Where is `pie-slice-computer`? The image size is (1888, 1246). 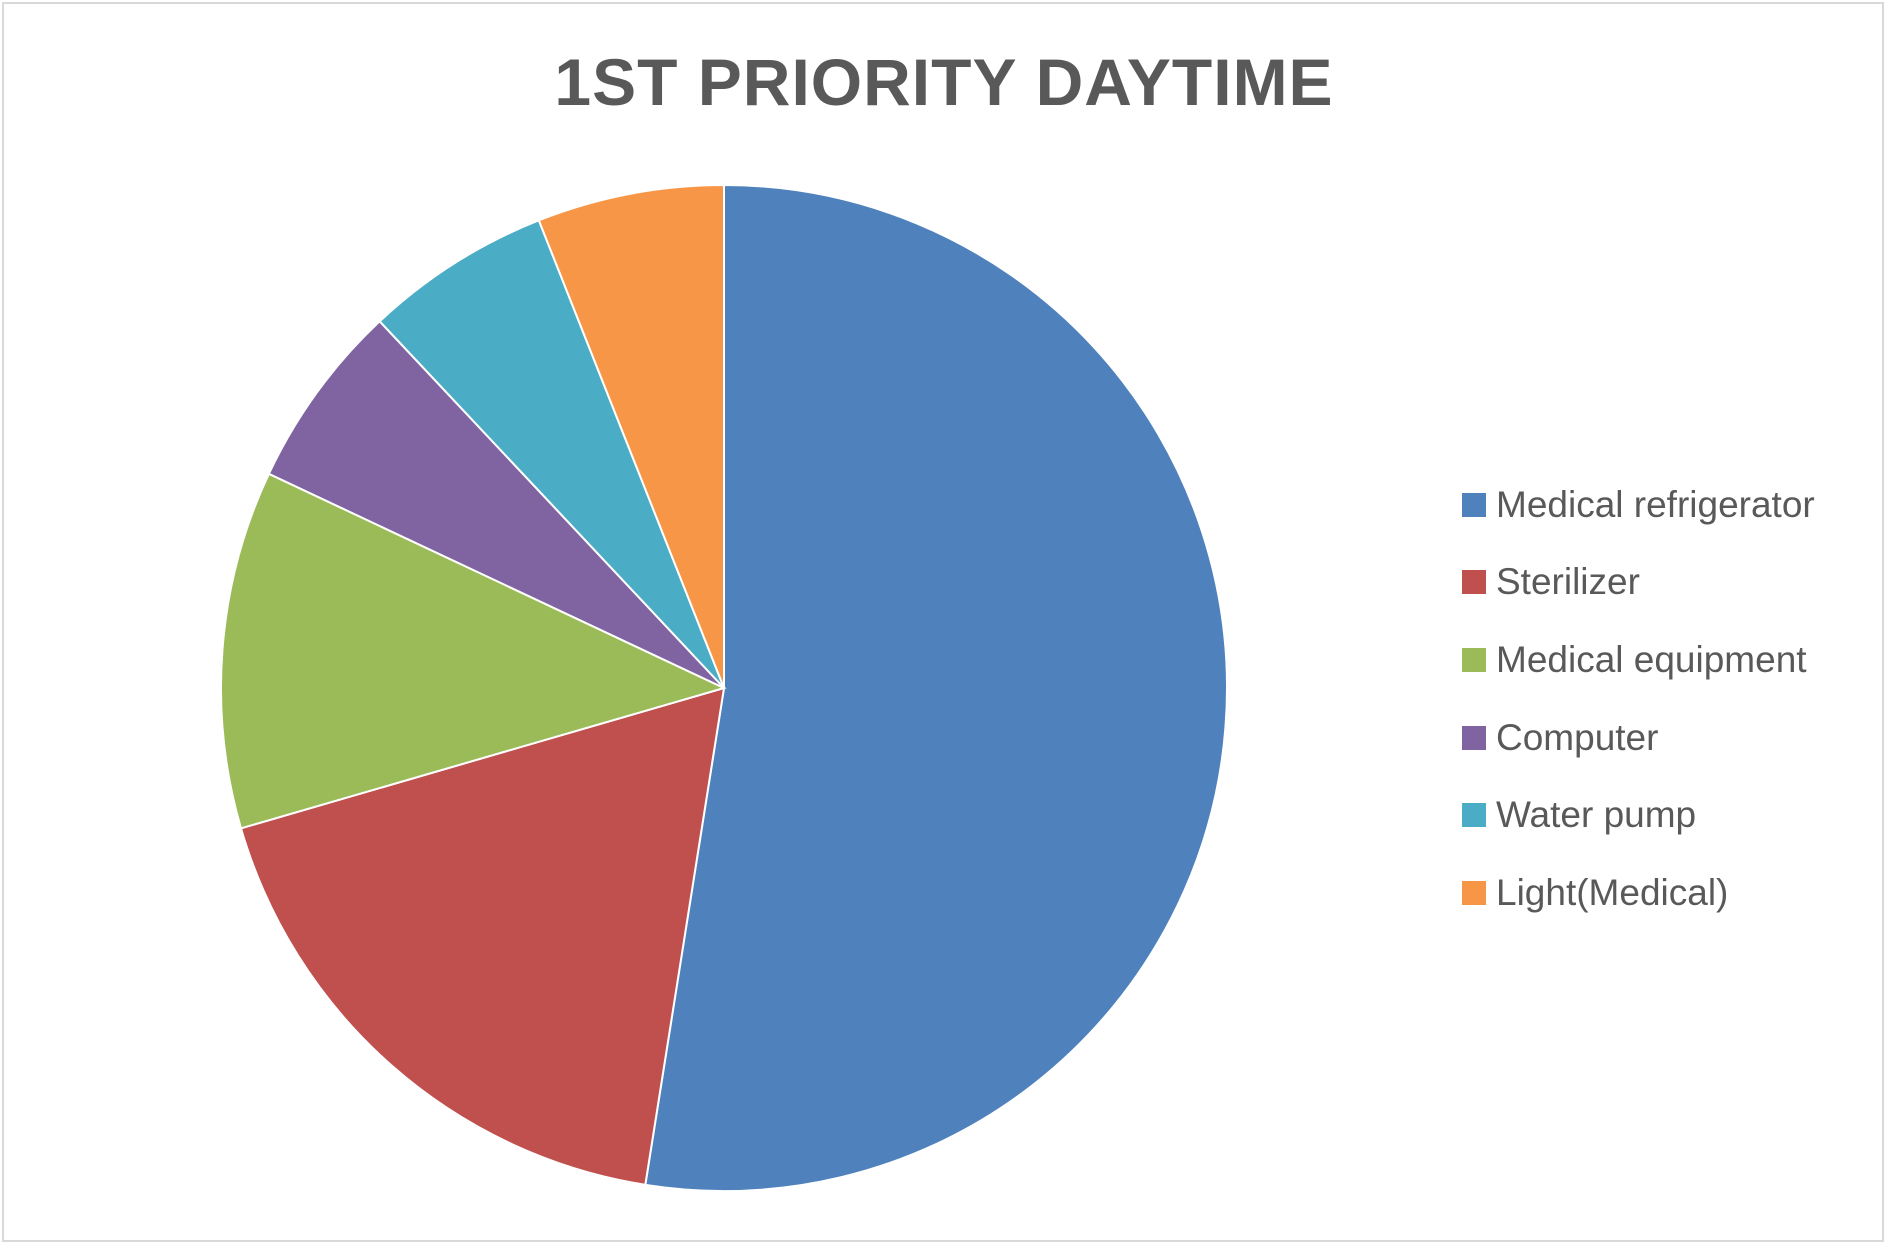
pie-slice-computer is located at coordinates (496, 504).